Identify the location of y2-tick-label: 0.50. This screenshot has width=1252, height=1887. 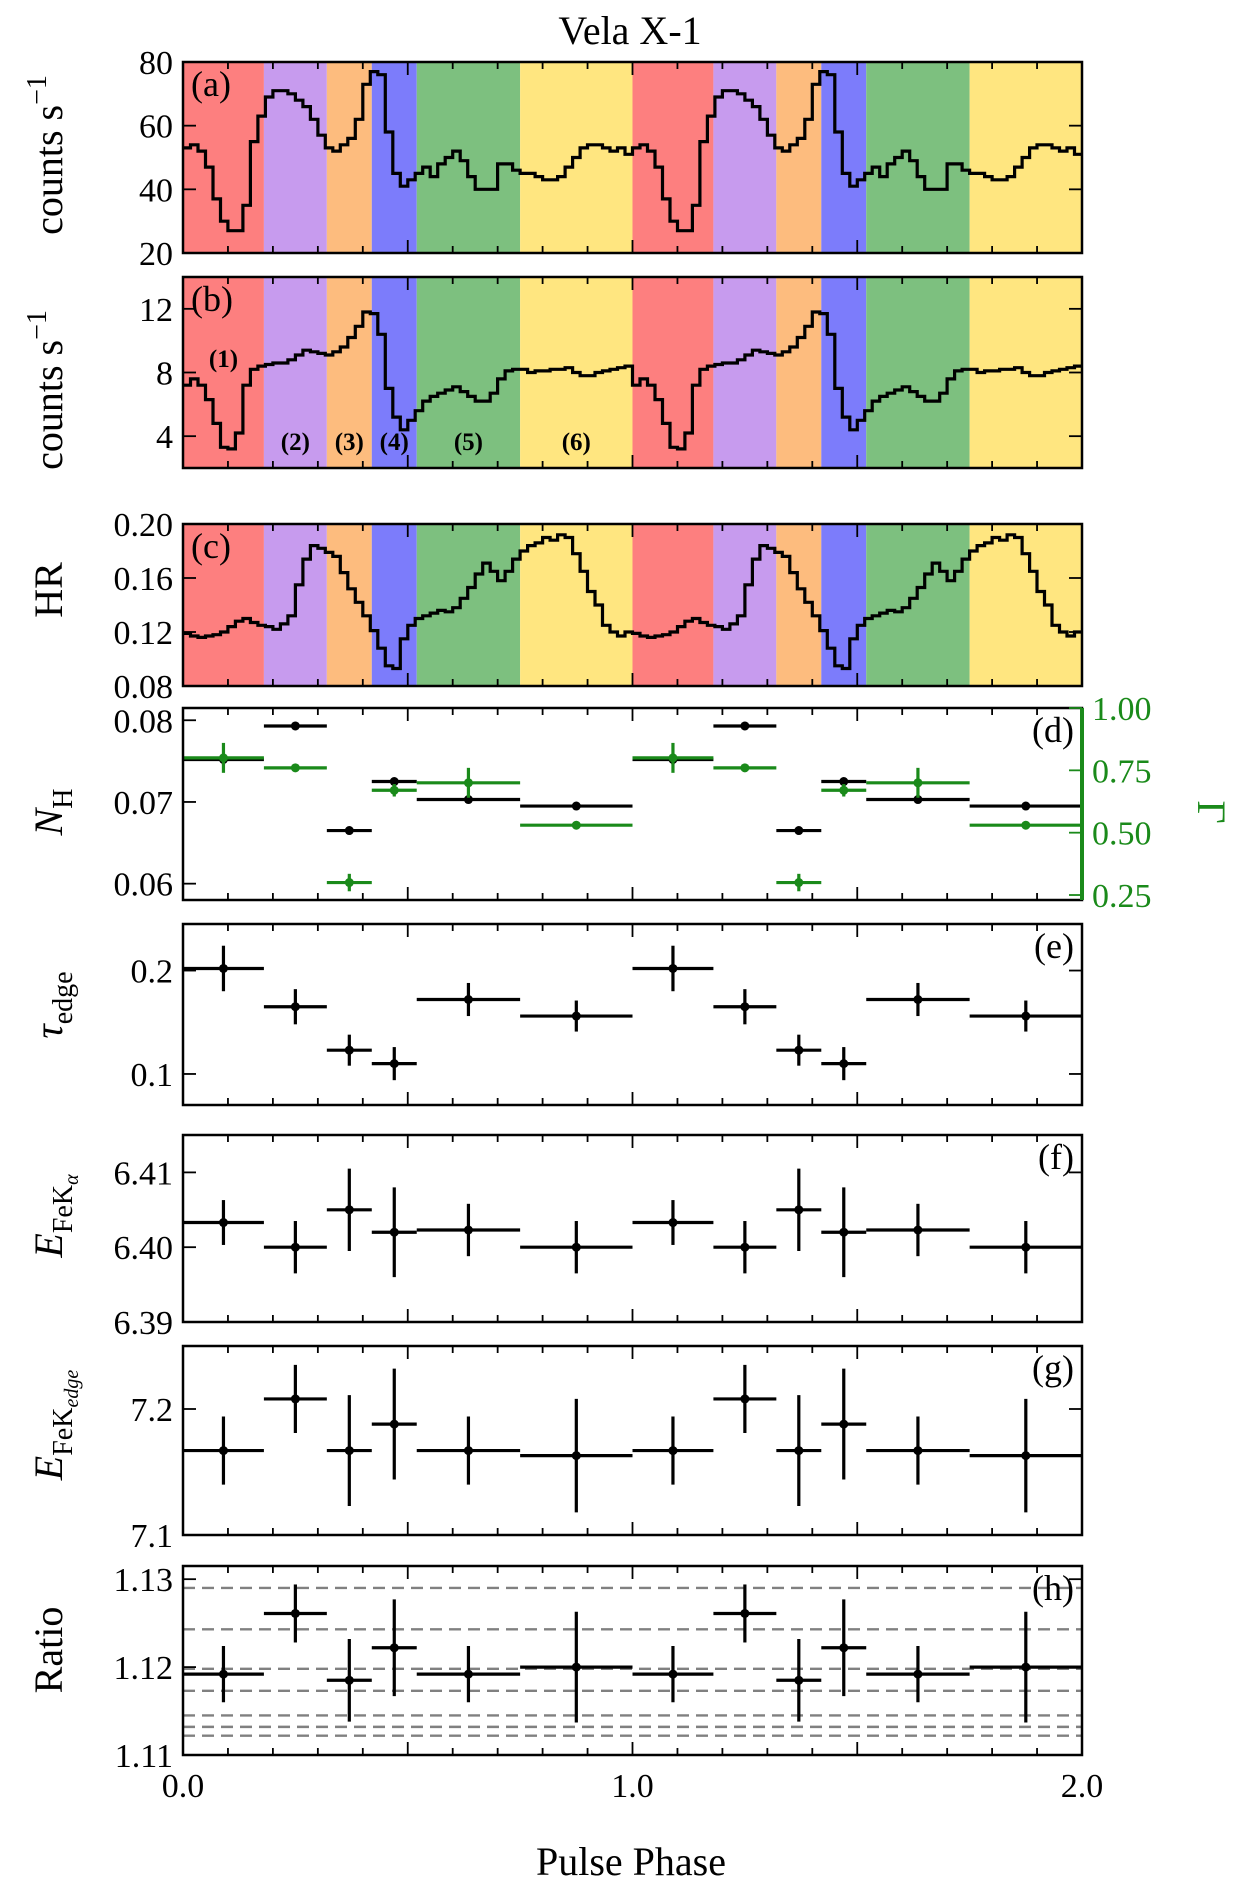
(1122, 834).